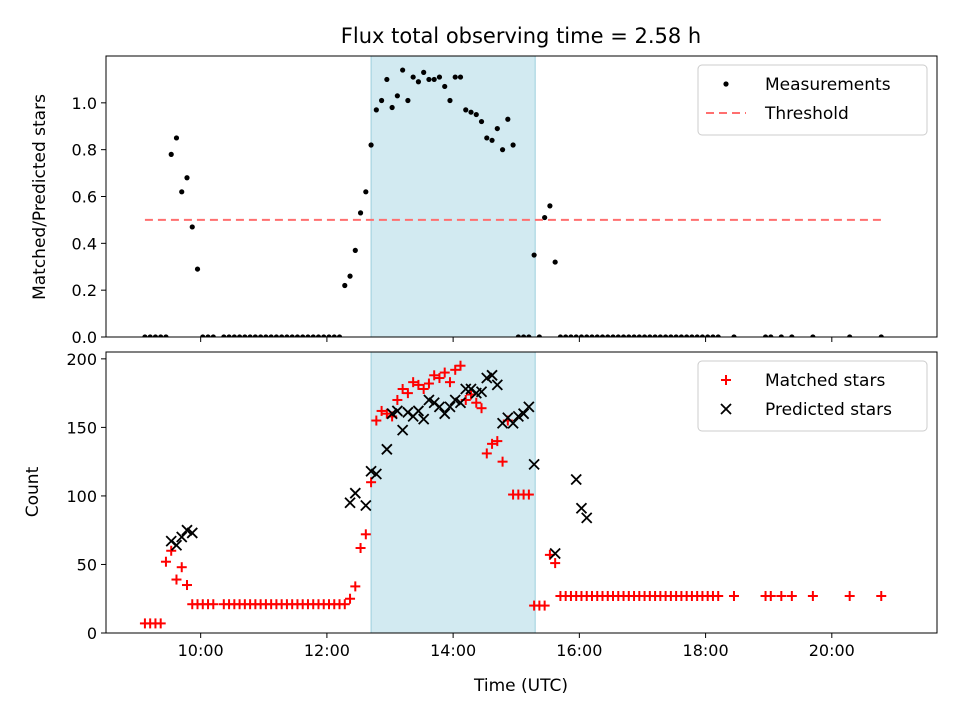 Image resolution: width=960 pixels, height=720 pixels. I want to click on y-tick-label: 1.0, so click(84, 103).